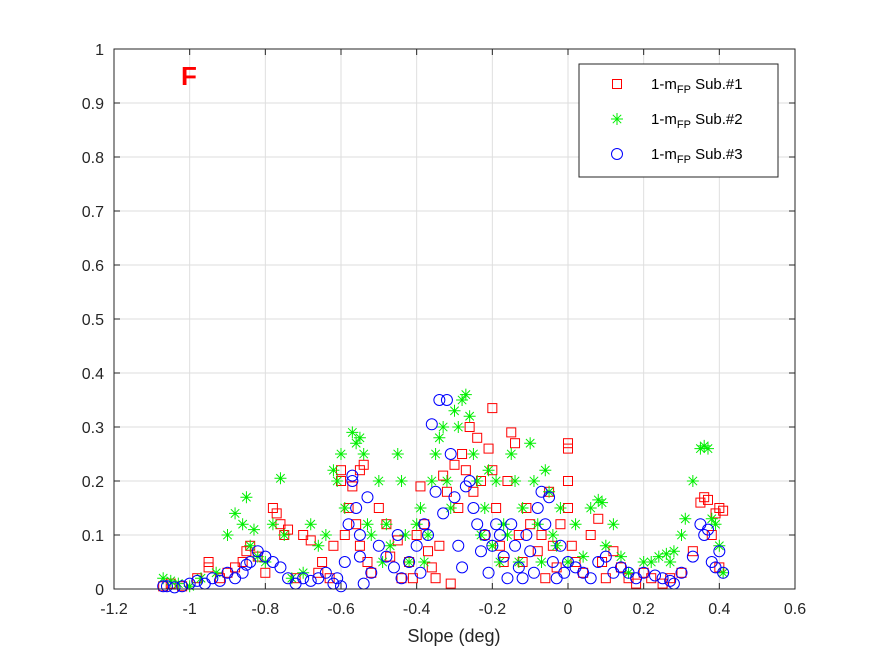 Image resolution: width=878 pixels, height=659 pixels. I want to click on legend-entry-label: 1-mFP Sub.#3, so click(697, 156).